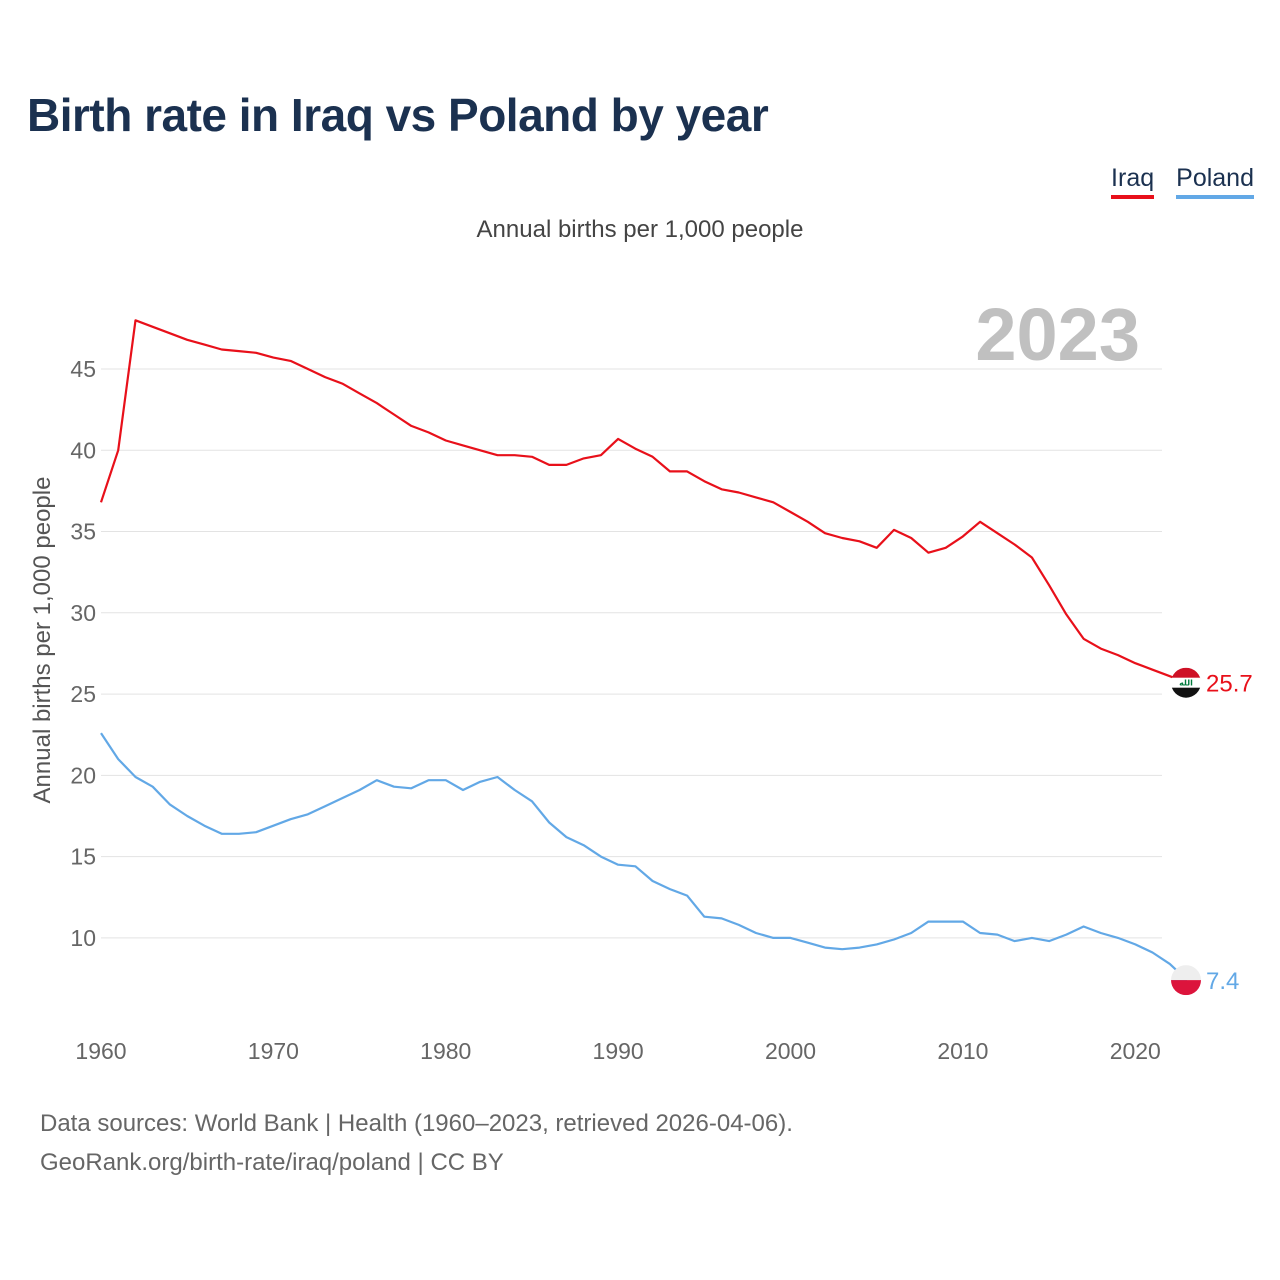  I want to click on end-label-iraq: 25.7, so click(1229, 684).